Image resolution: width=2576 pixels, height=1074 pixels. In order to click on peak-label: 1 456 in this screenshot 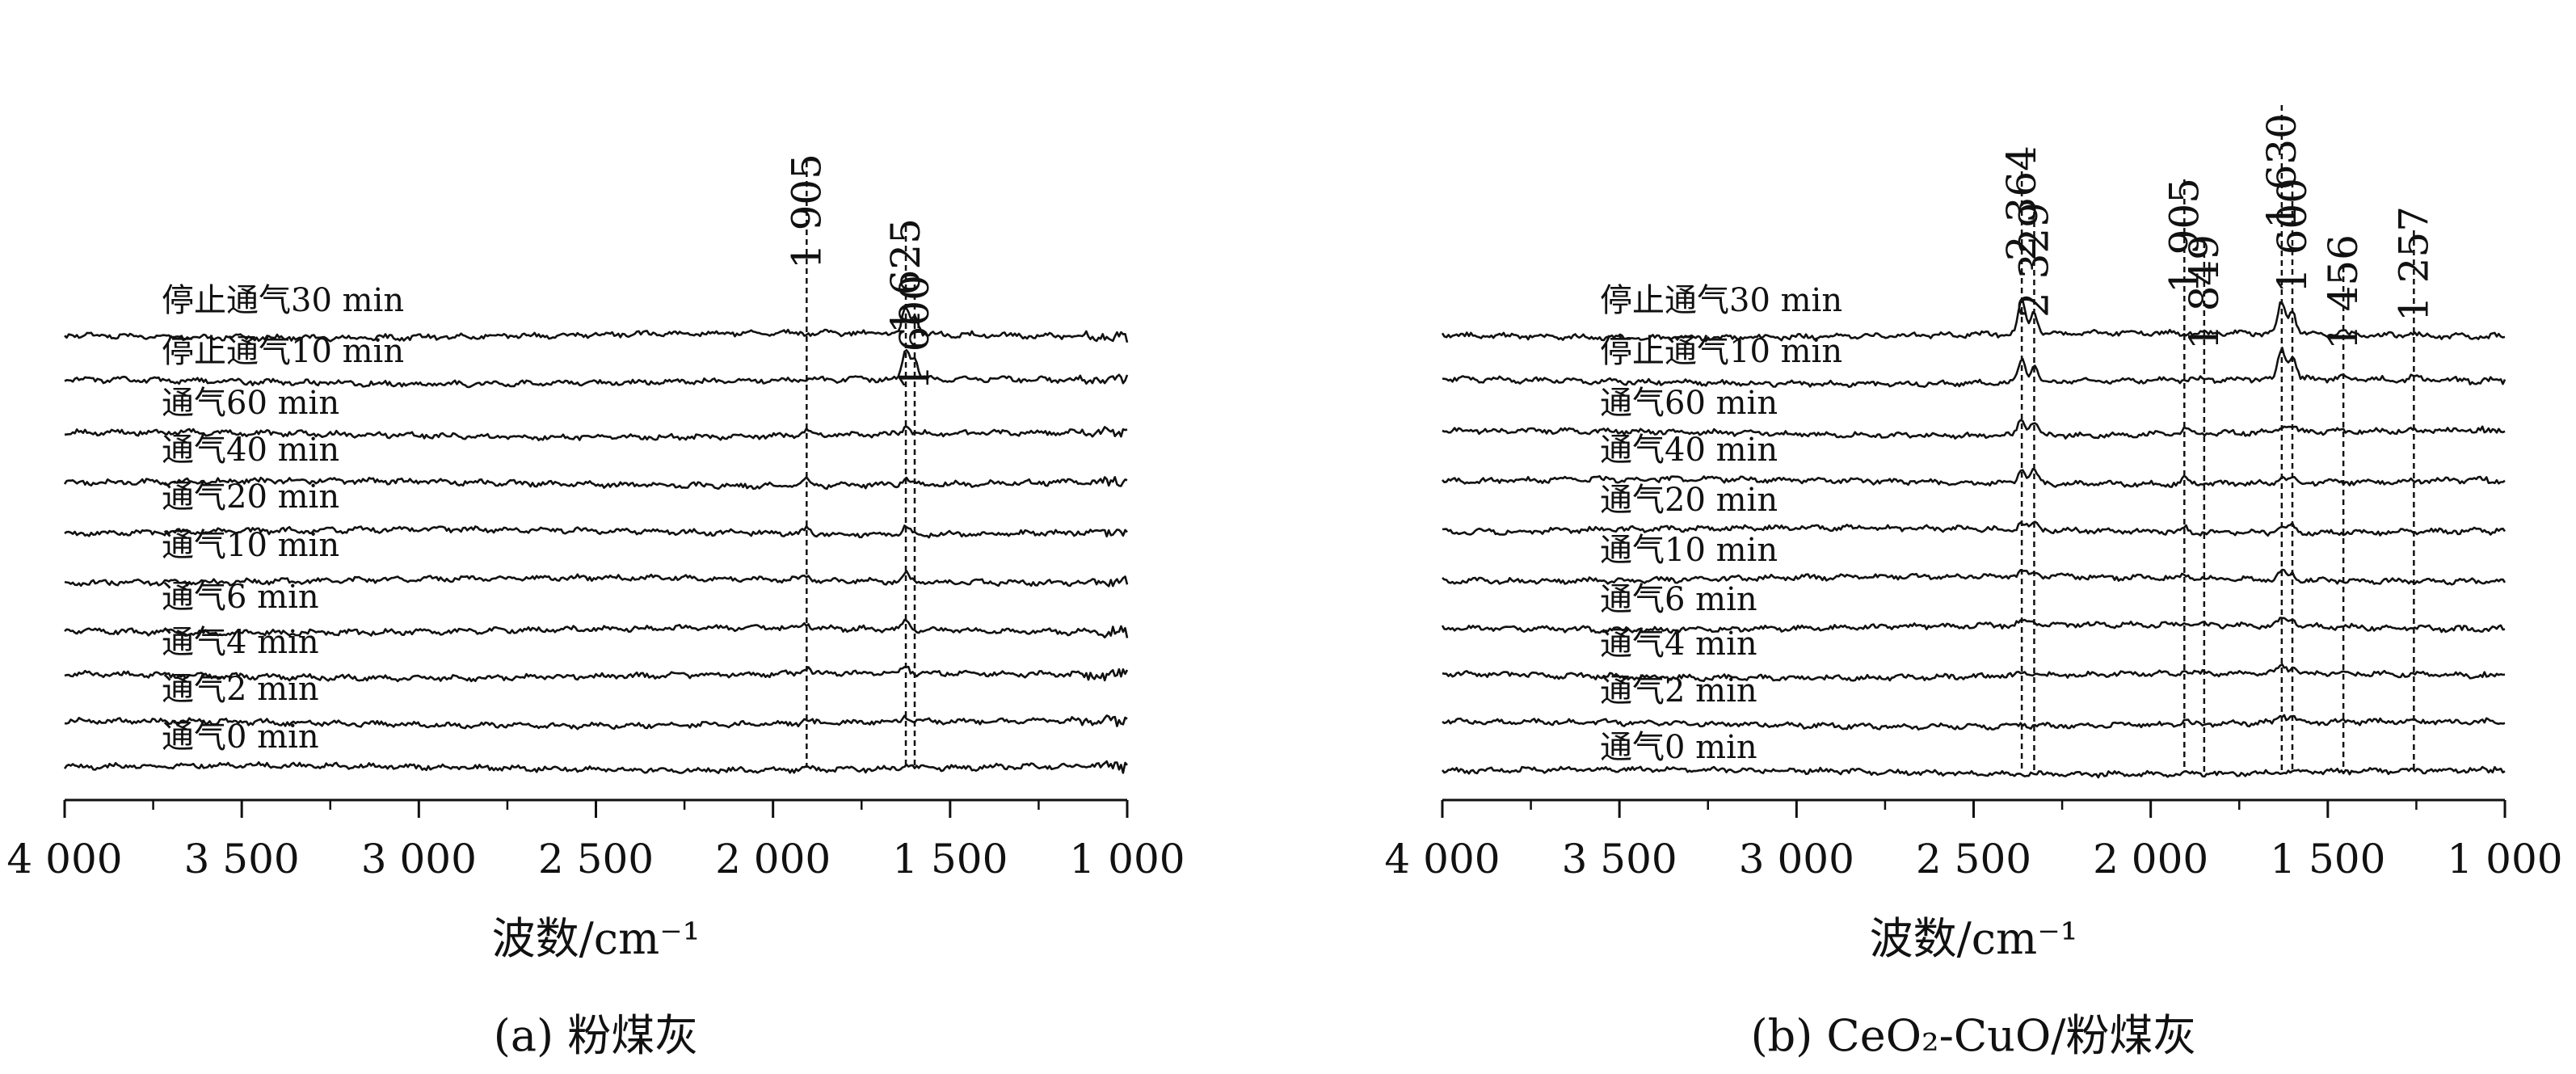, I will do `click(2343, 292)`.